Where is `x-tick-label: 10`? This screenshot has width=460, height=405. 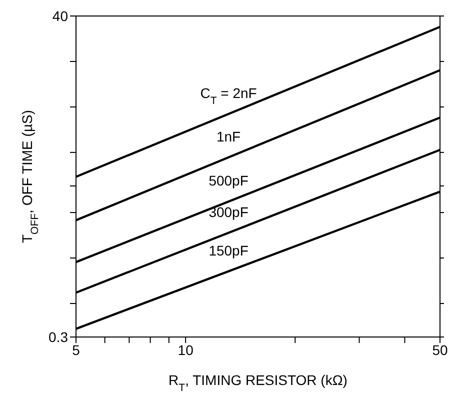 x-tick-label: 10 is located at coordinates (186, 350).